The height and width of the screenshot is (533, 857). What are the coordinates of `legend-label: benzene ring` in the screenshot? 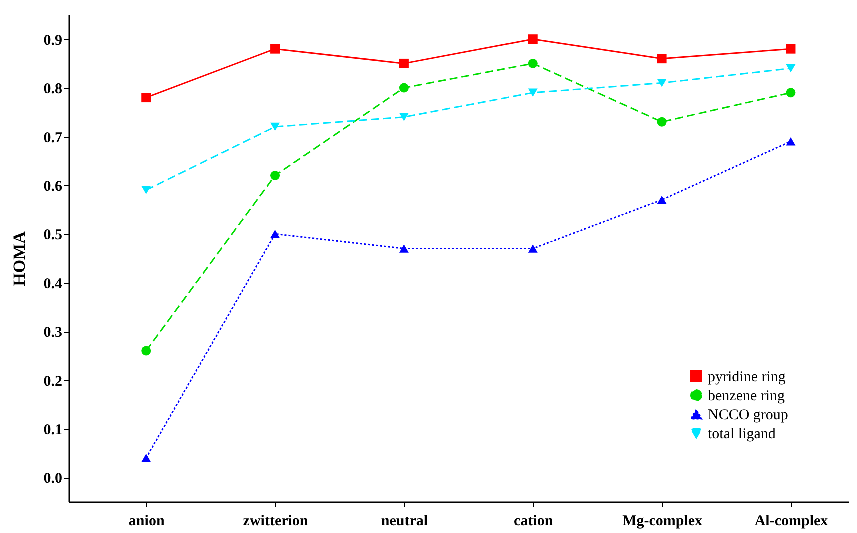 It's located at (747, 396).